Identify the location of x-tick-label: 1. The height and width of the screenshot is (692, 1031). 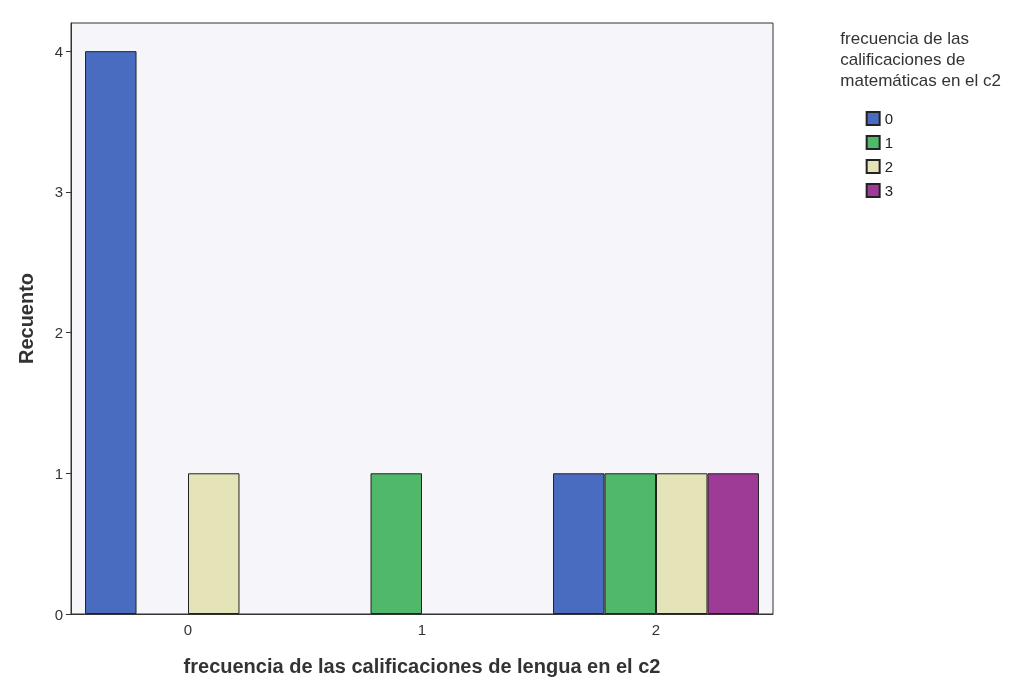
(422, 629).